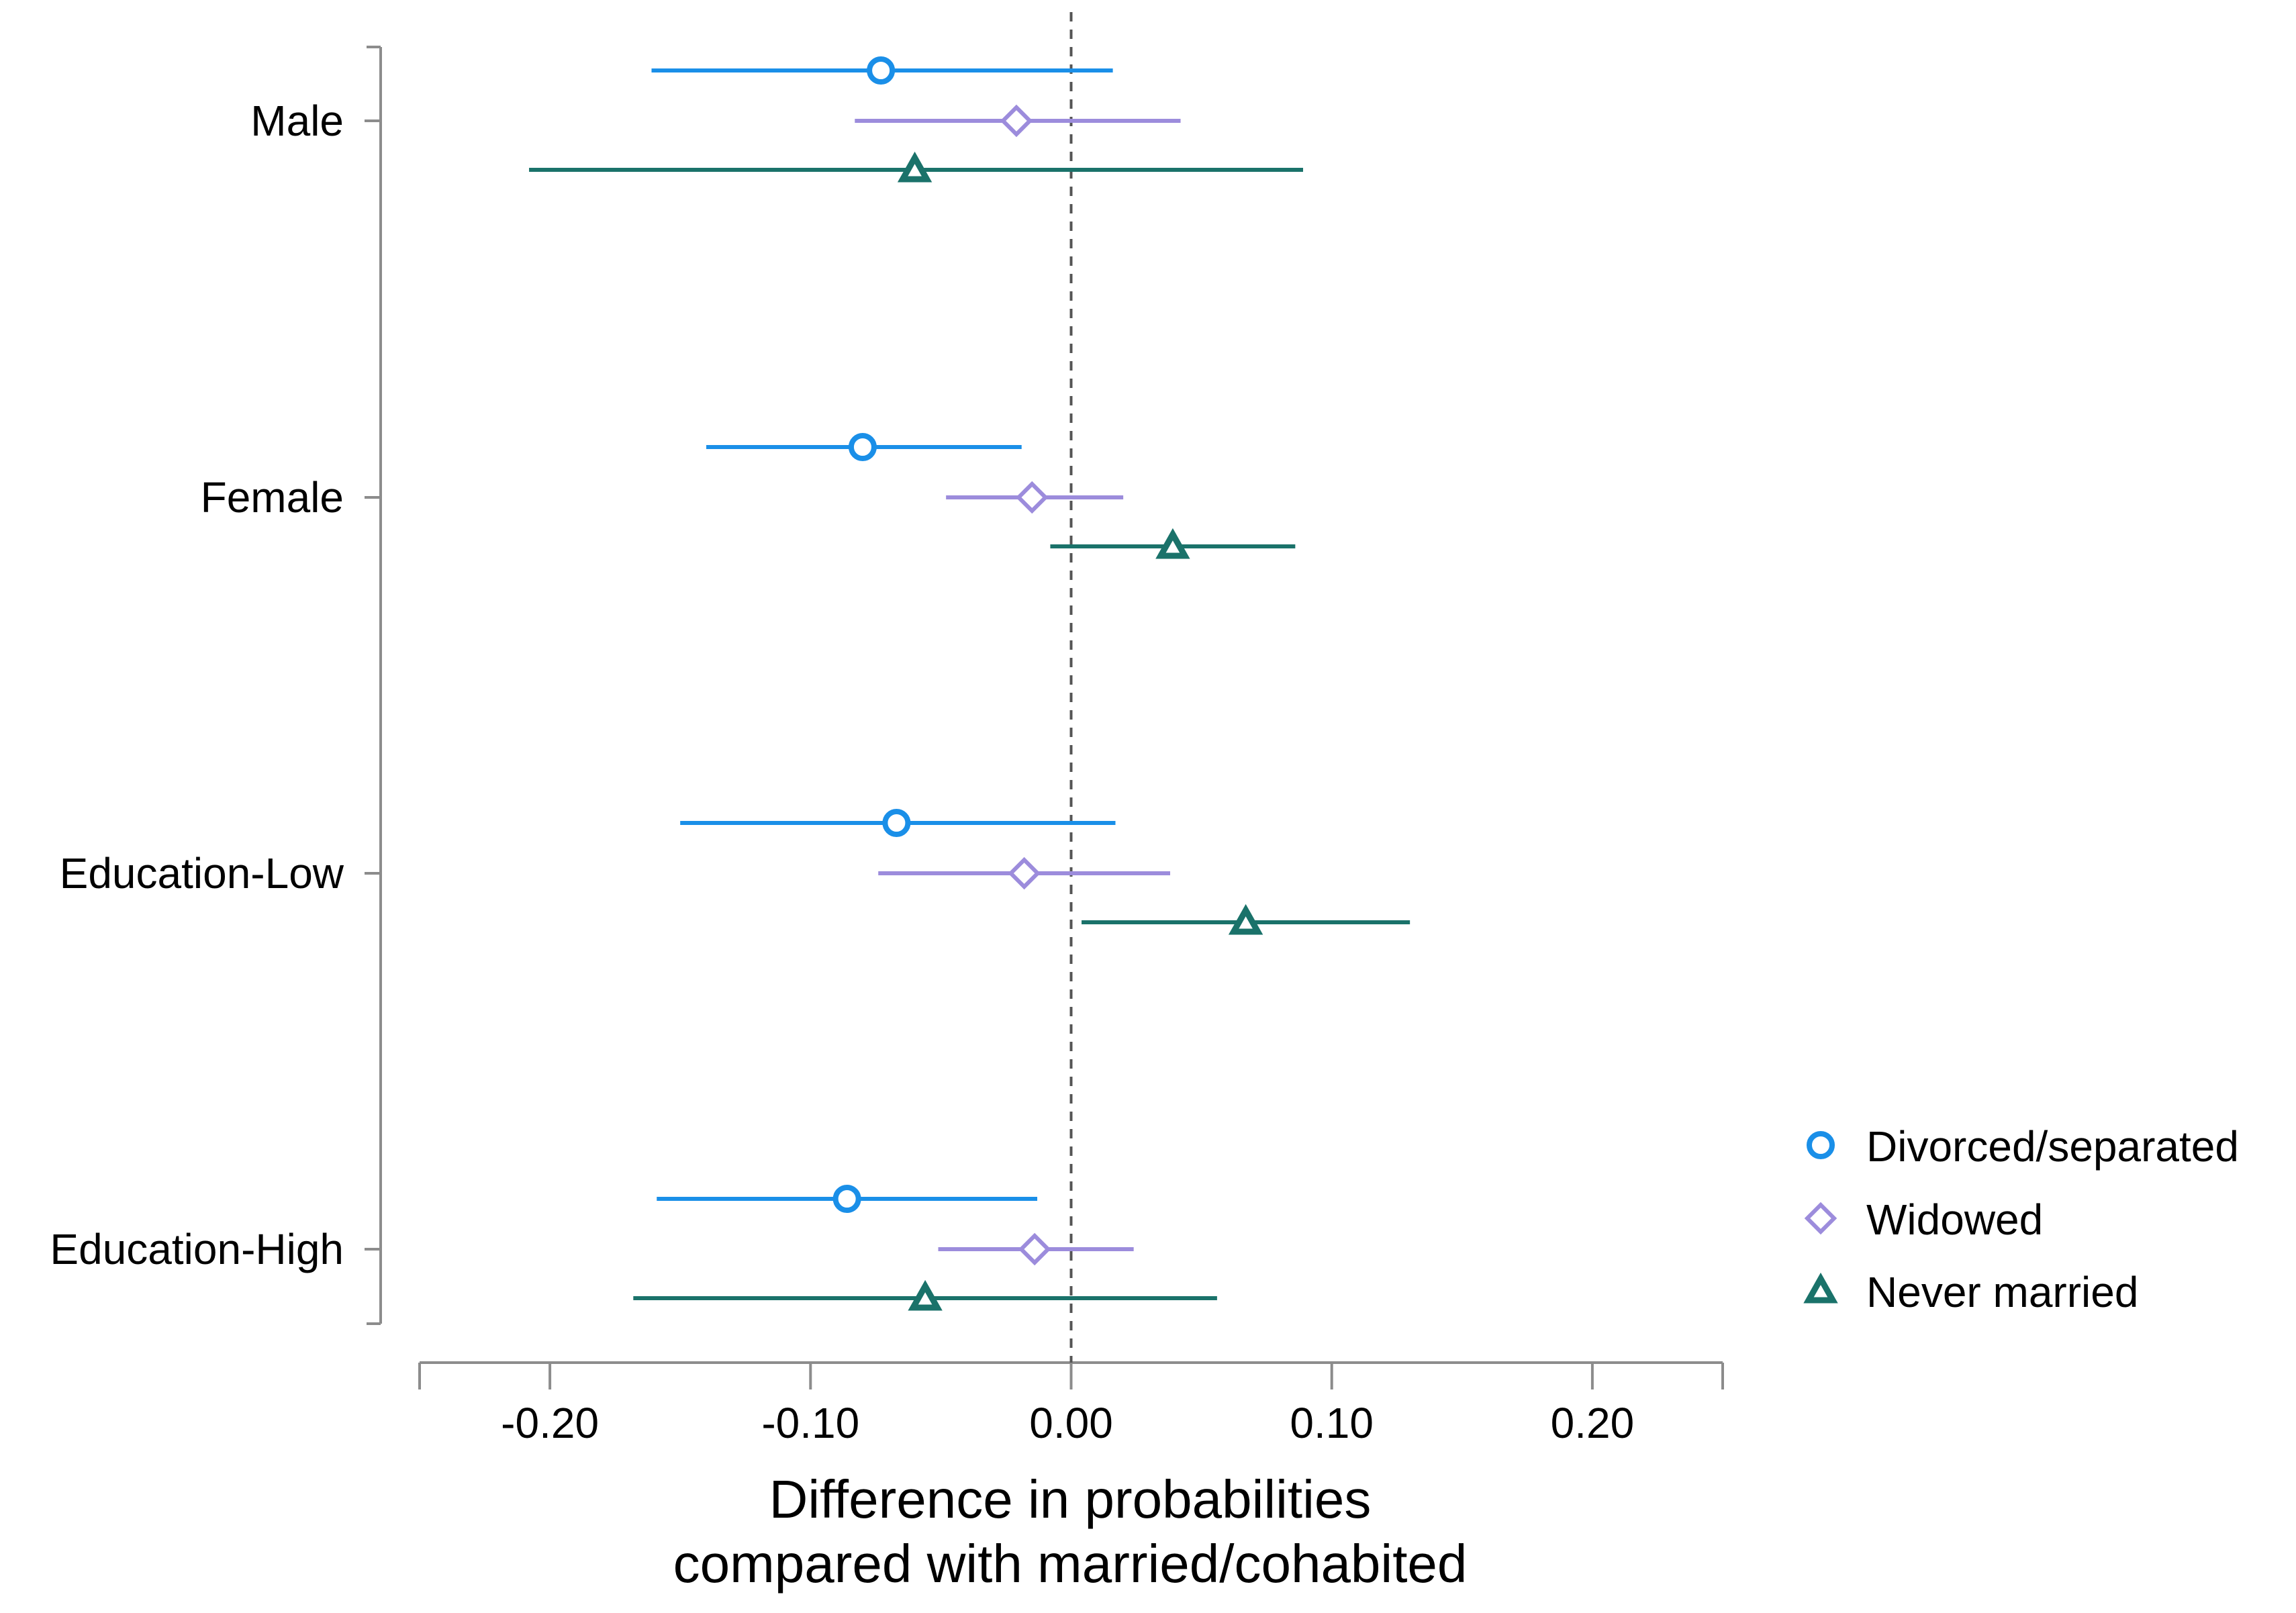  I want to click on x-tick-label: 0.10, so click(1332, 1423).